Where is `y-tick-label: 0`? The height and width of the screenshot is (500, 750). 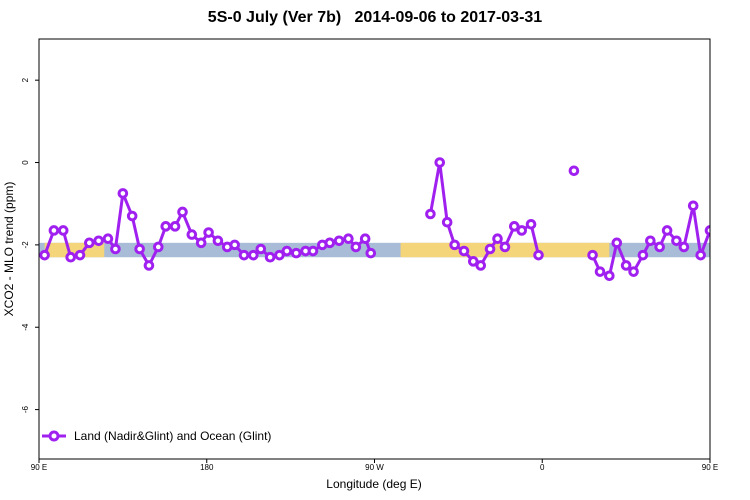 y-tick-label: 0 is located at coordinates (25, 162).